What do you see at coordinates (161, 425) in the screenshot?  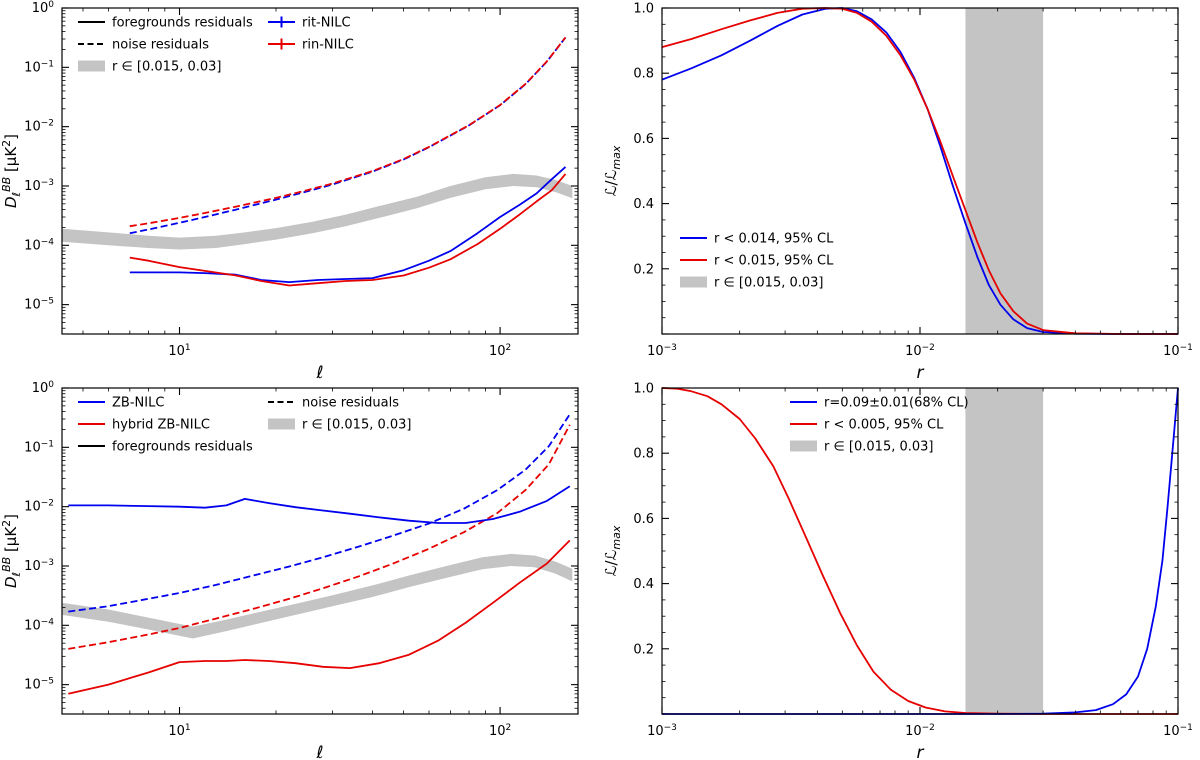 I see `legend-label: hybrid ZB-NILC` at bounding box center [161, 425].